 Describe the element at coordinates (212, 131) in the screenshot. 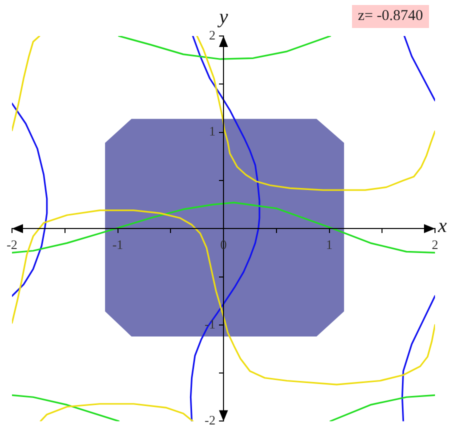

I see `y-tick-label: 1` at that location.